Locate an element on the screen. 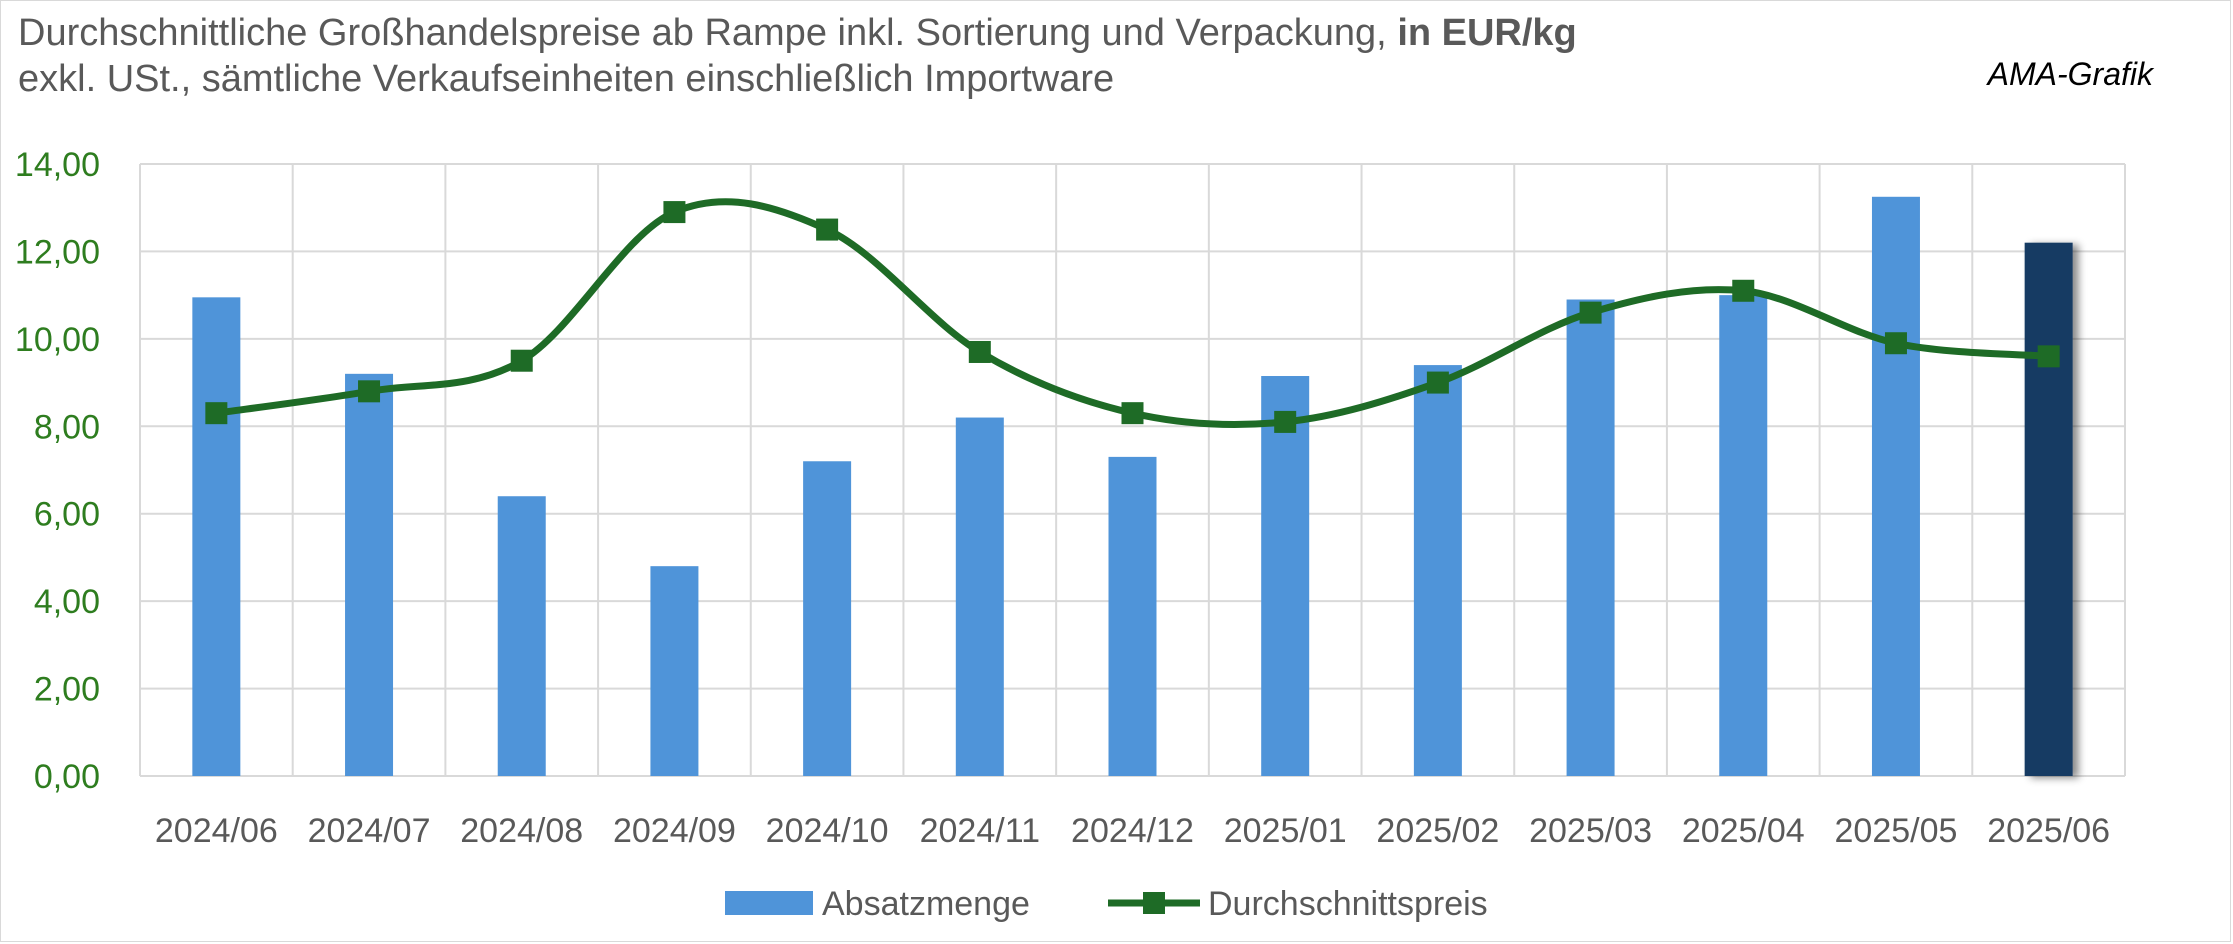  x-tick-label: 2024/11 is located at coordinates (980, 831).